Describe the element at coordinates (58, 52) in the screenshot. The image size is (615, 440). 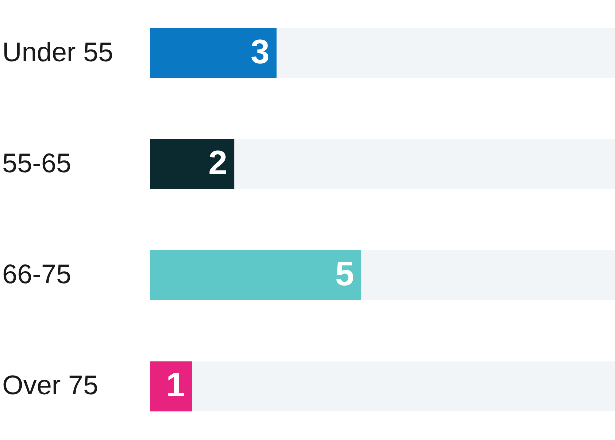
I see `y-tick-label: Under 55` at that location.